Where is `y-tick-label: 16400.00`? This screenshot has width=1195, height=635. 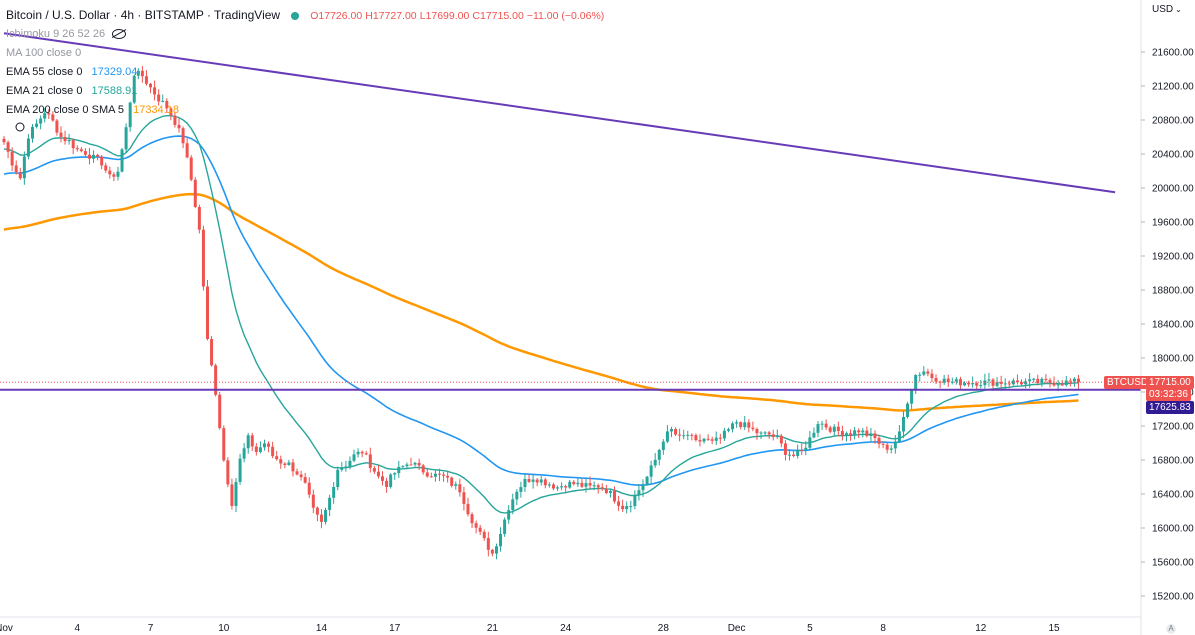 y-tick-label: 16400.00 is located at coordinates (1173, 495).